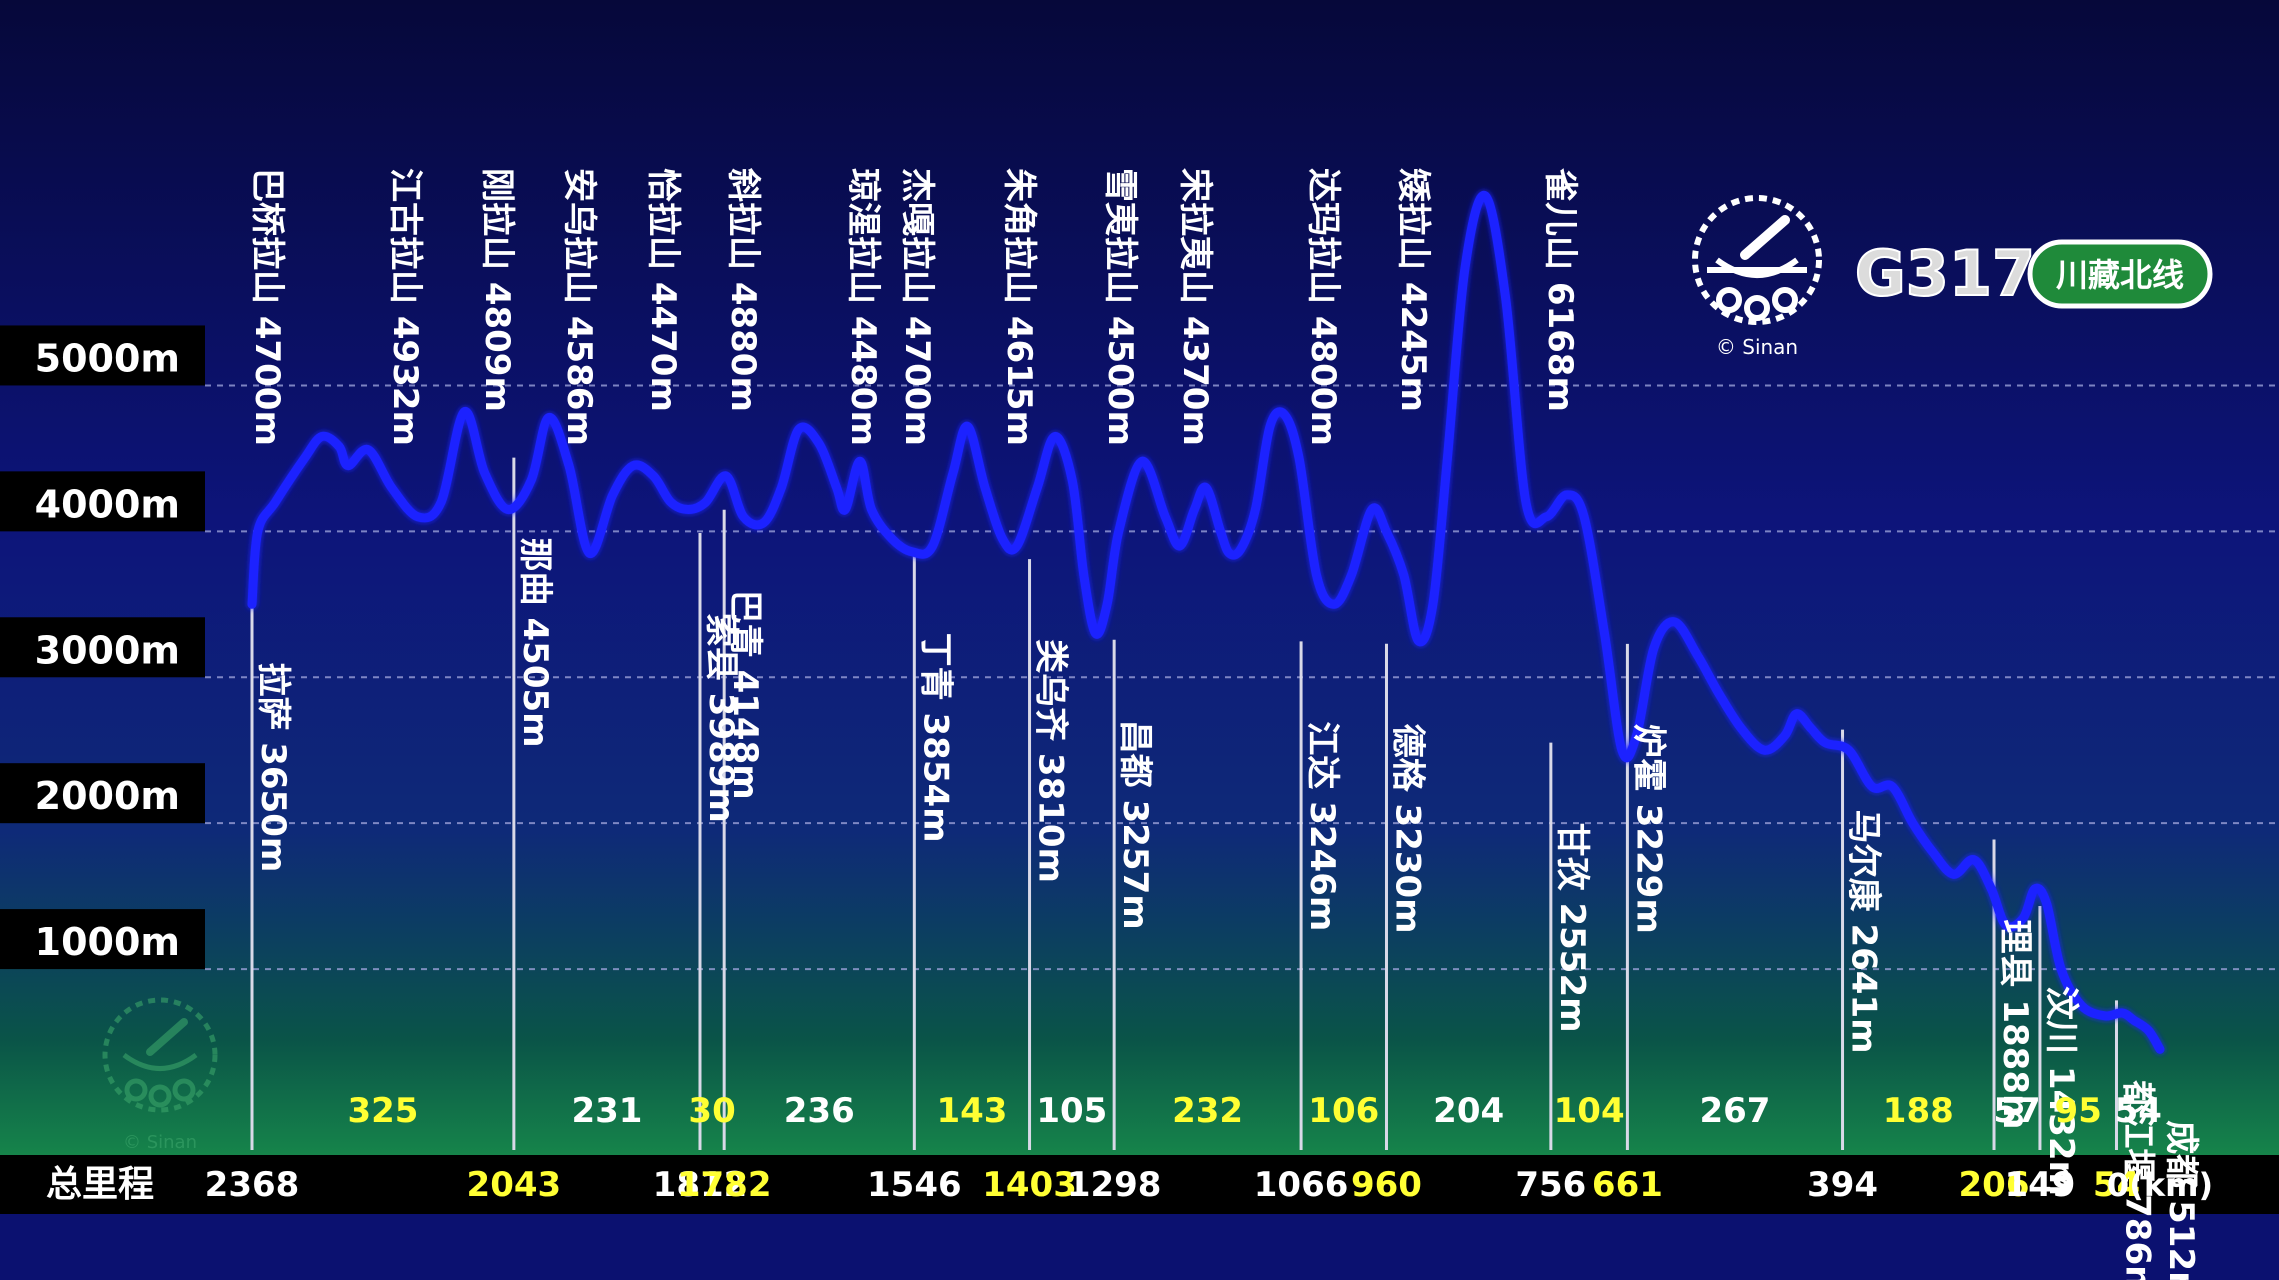  I want to click on pass-label-text: 朱角拉山 4615m, so click(1019, 307).